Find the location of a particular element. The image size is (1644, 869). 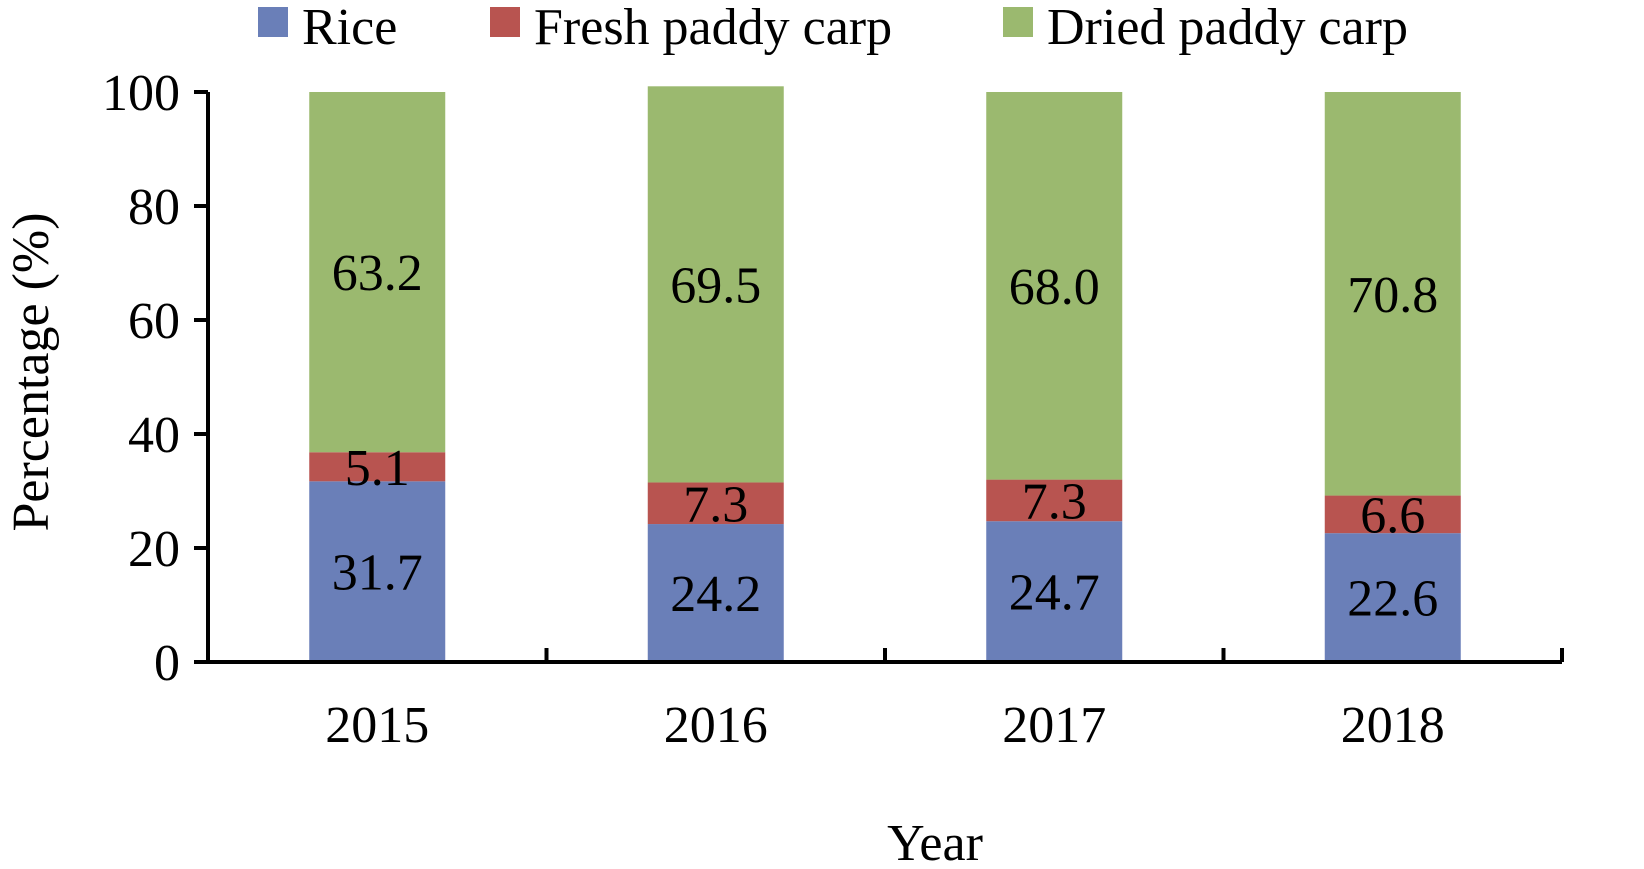

data-label-dried-paddy-carp-2015: 63.2 is located at coordinates (377, 273).